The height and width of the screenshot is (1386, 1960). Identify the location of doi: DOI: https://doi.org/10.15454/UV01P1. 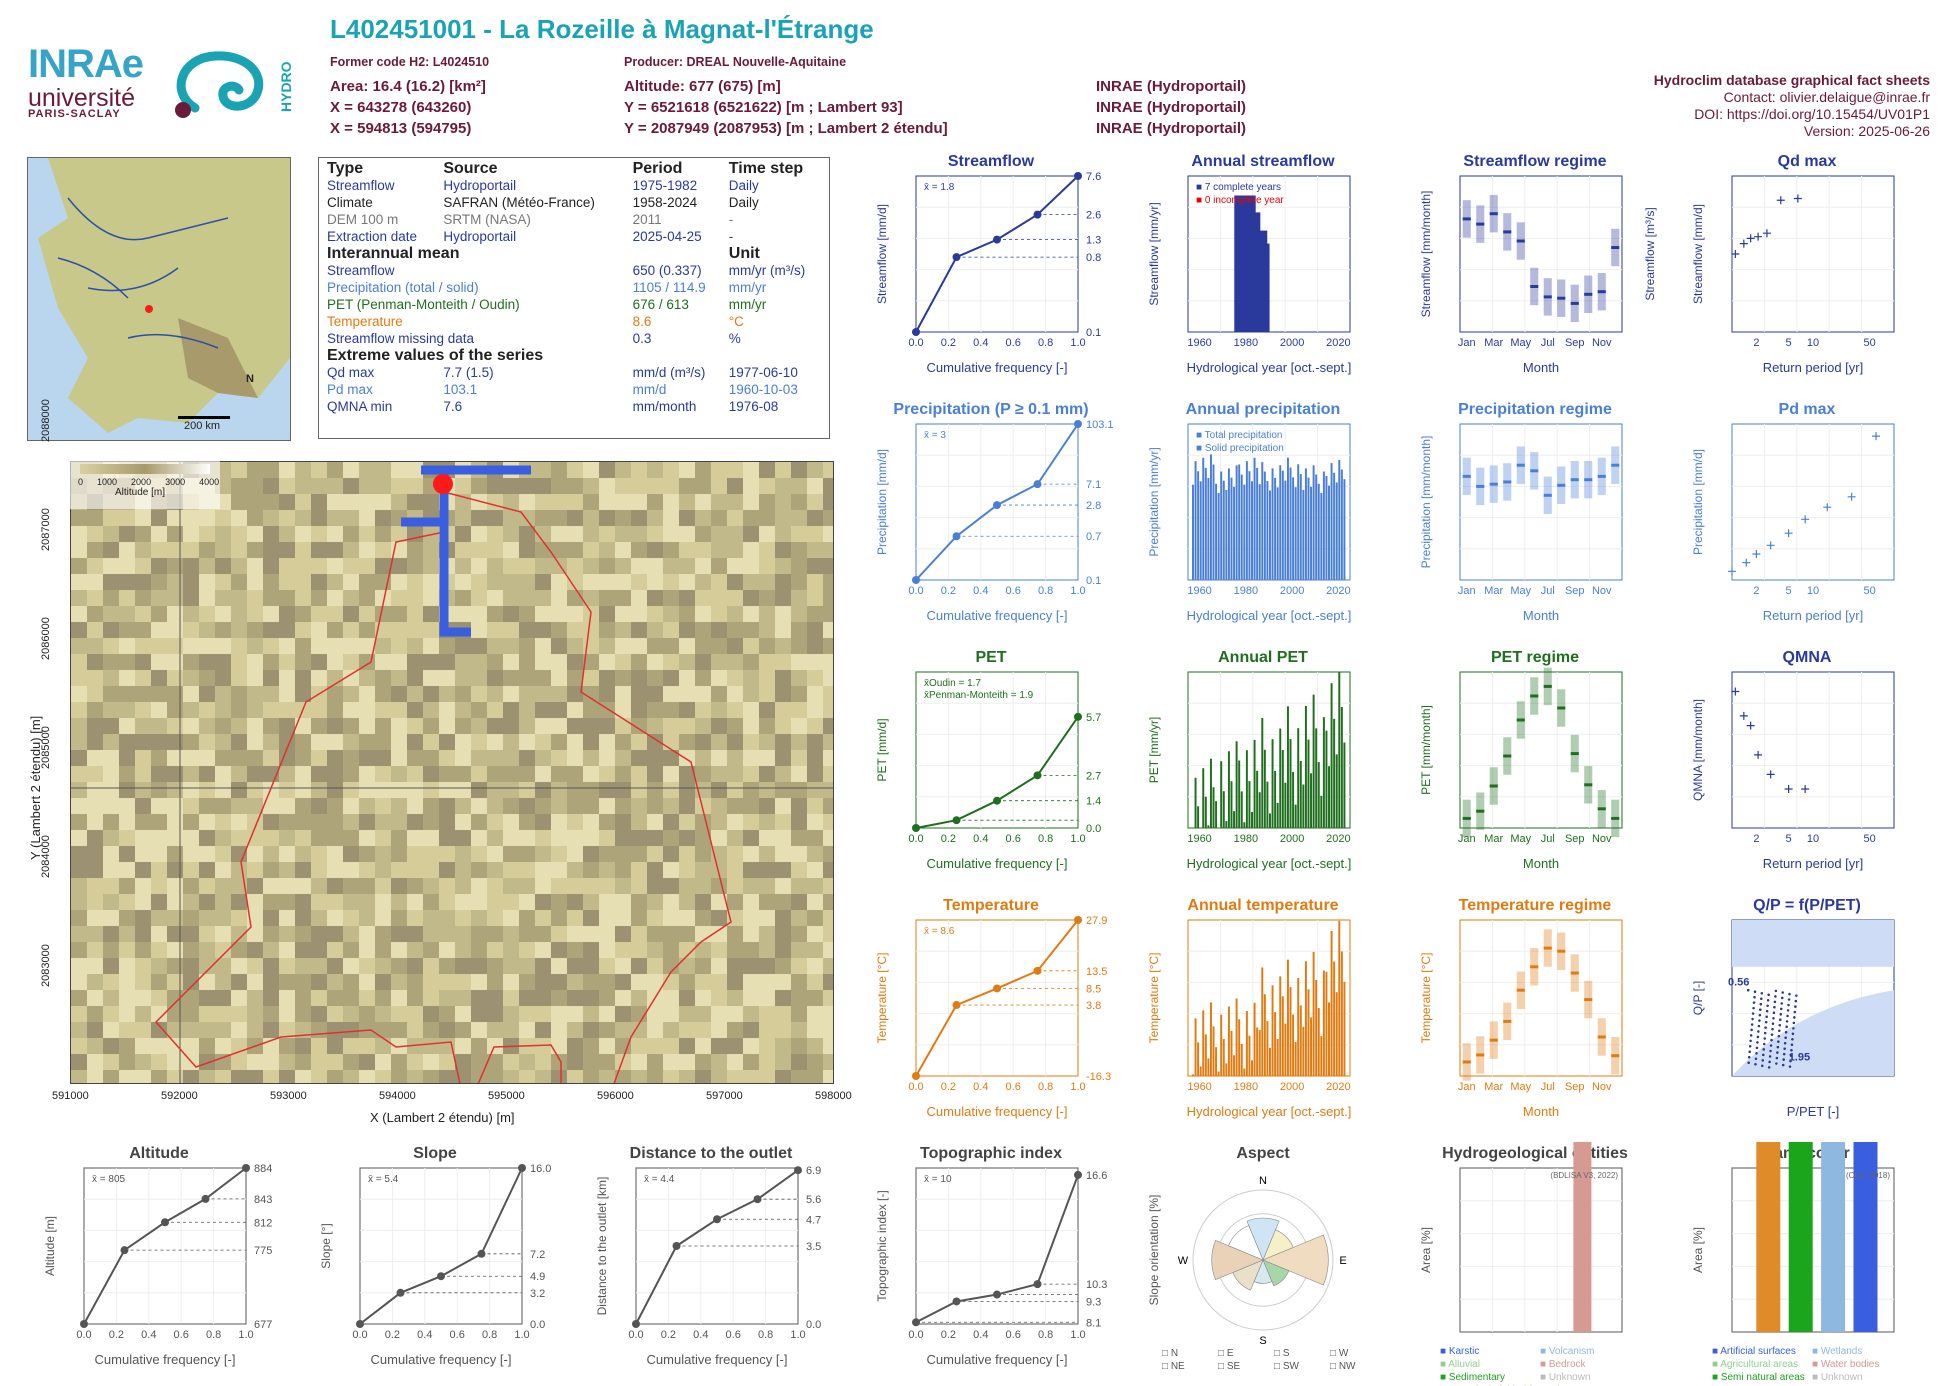
(1812, 114).